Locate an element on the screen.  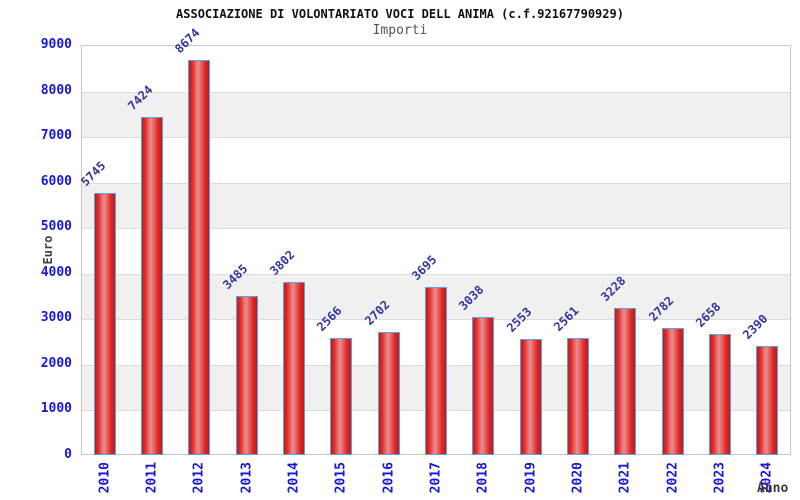
x-tick-text: 2017 is located at coordinates (436, 478).